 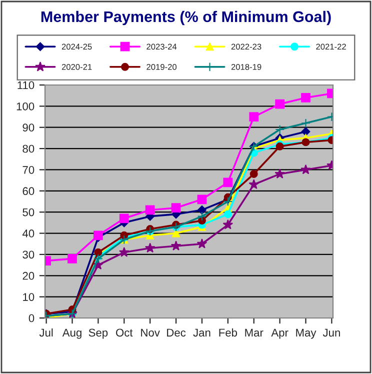 I want to click on x-tick-label: Aug, so click(x=72, y=333).